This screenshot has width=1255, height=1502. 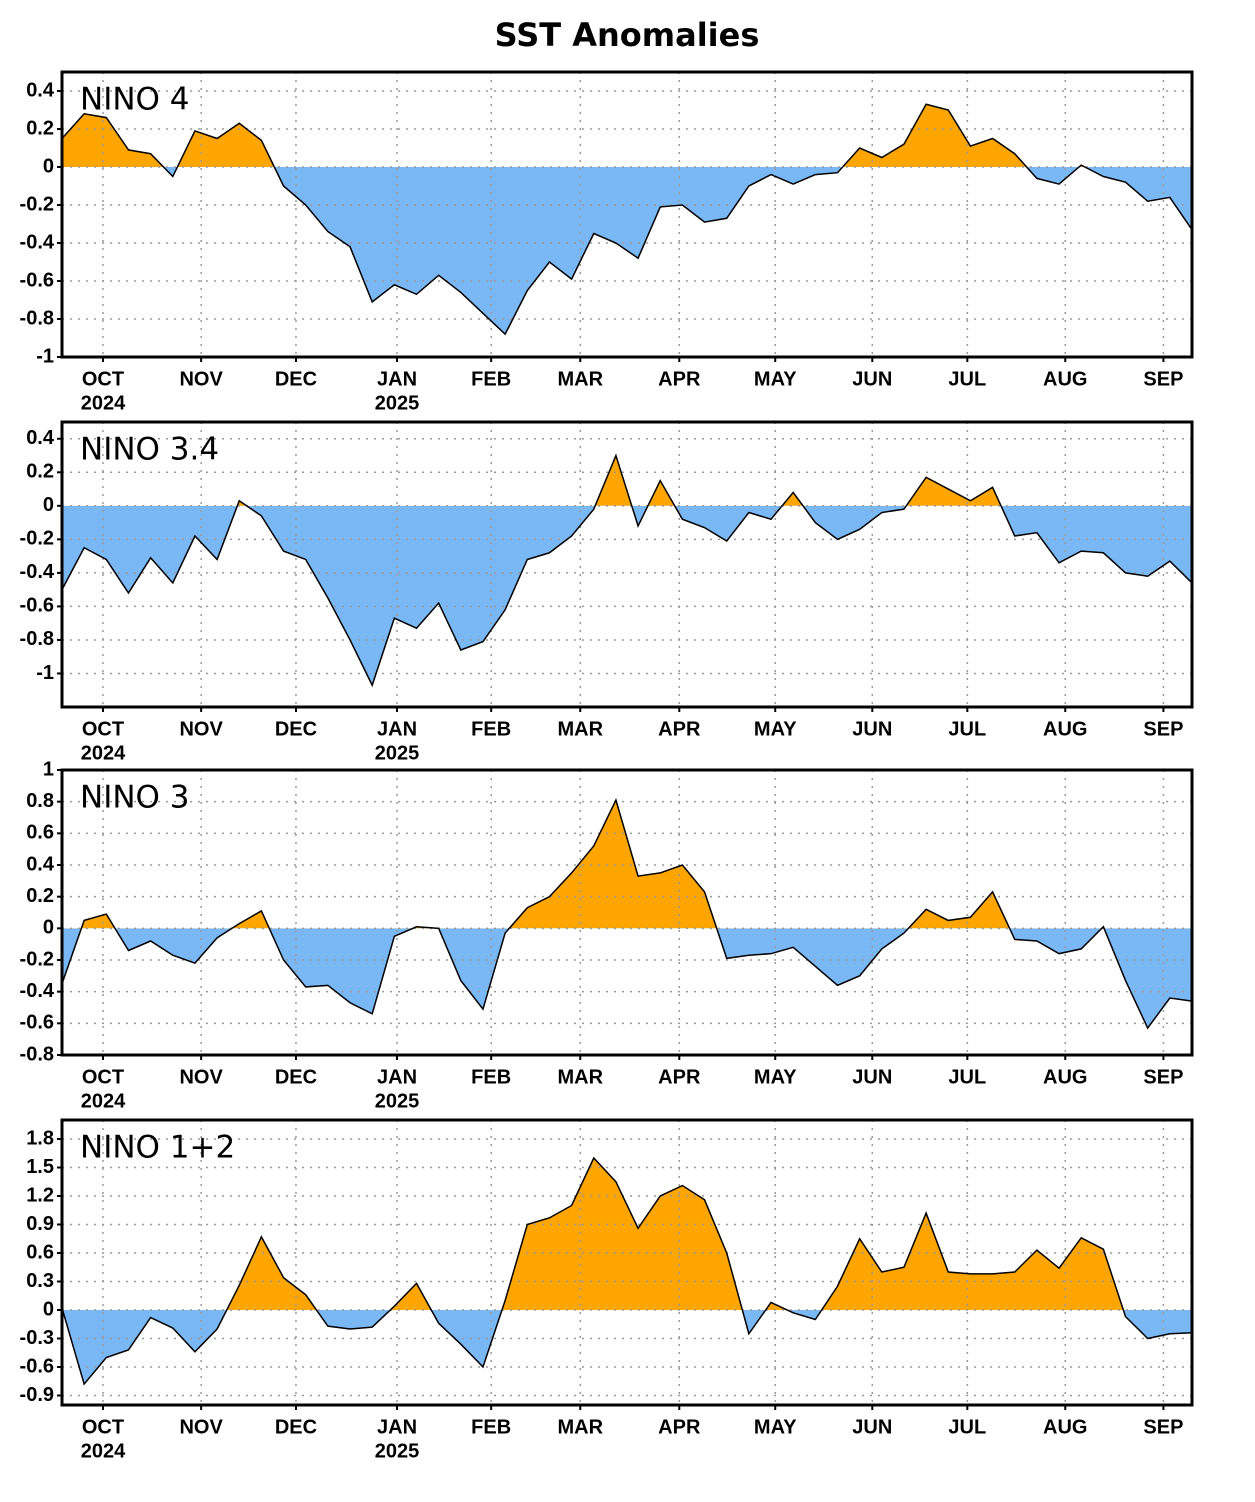 What do you see at coordinates (157, 1148) in the screenshot?
I see `panel-title: NINO 1+2` at bounding box center [157, 1148].